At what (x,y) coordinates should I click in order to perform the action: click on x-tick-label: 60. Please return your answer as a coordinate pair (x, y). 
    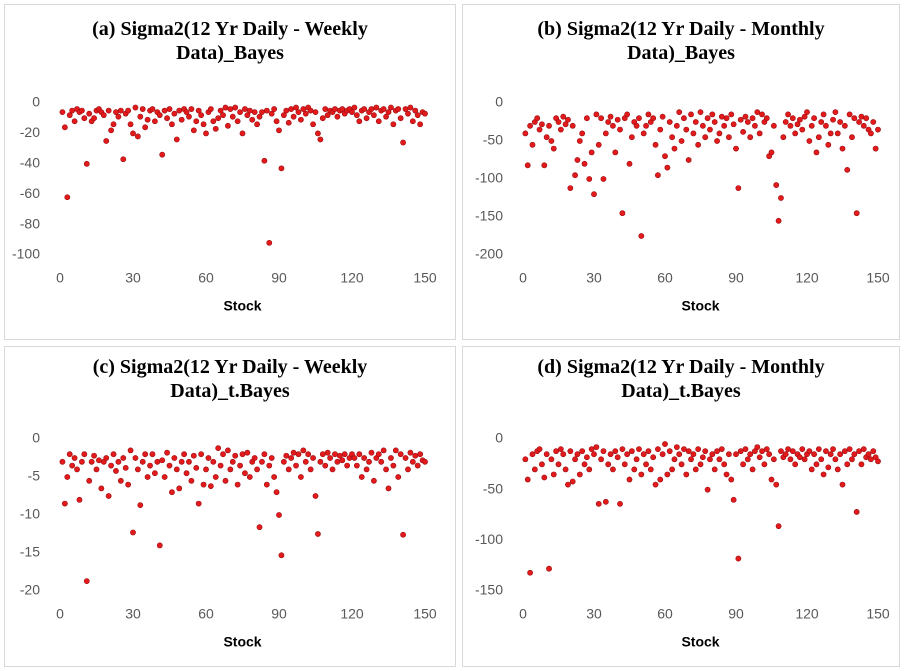
    Looking at the image, I should click on (206, 614).